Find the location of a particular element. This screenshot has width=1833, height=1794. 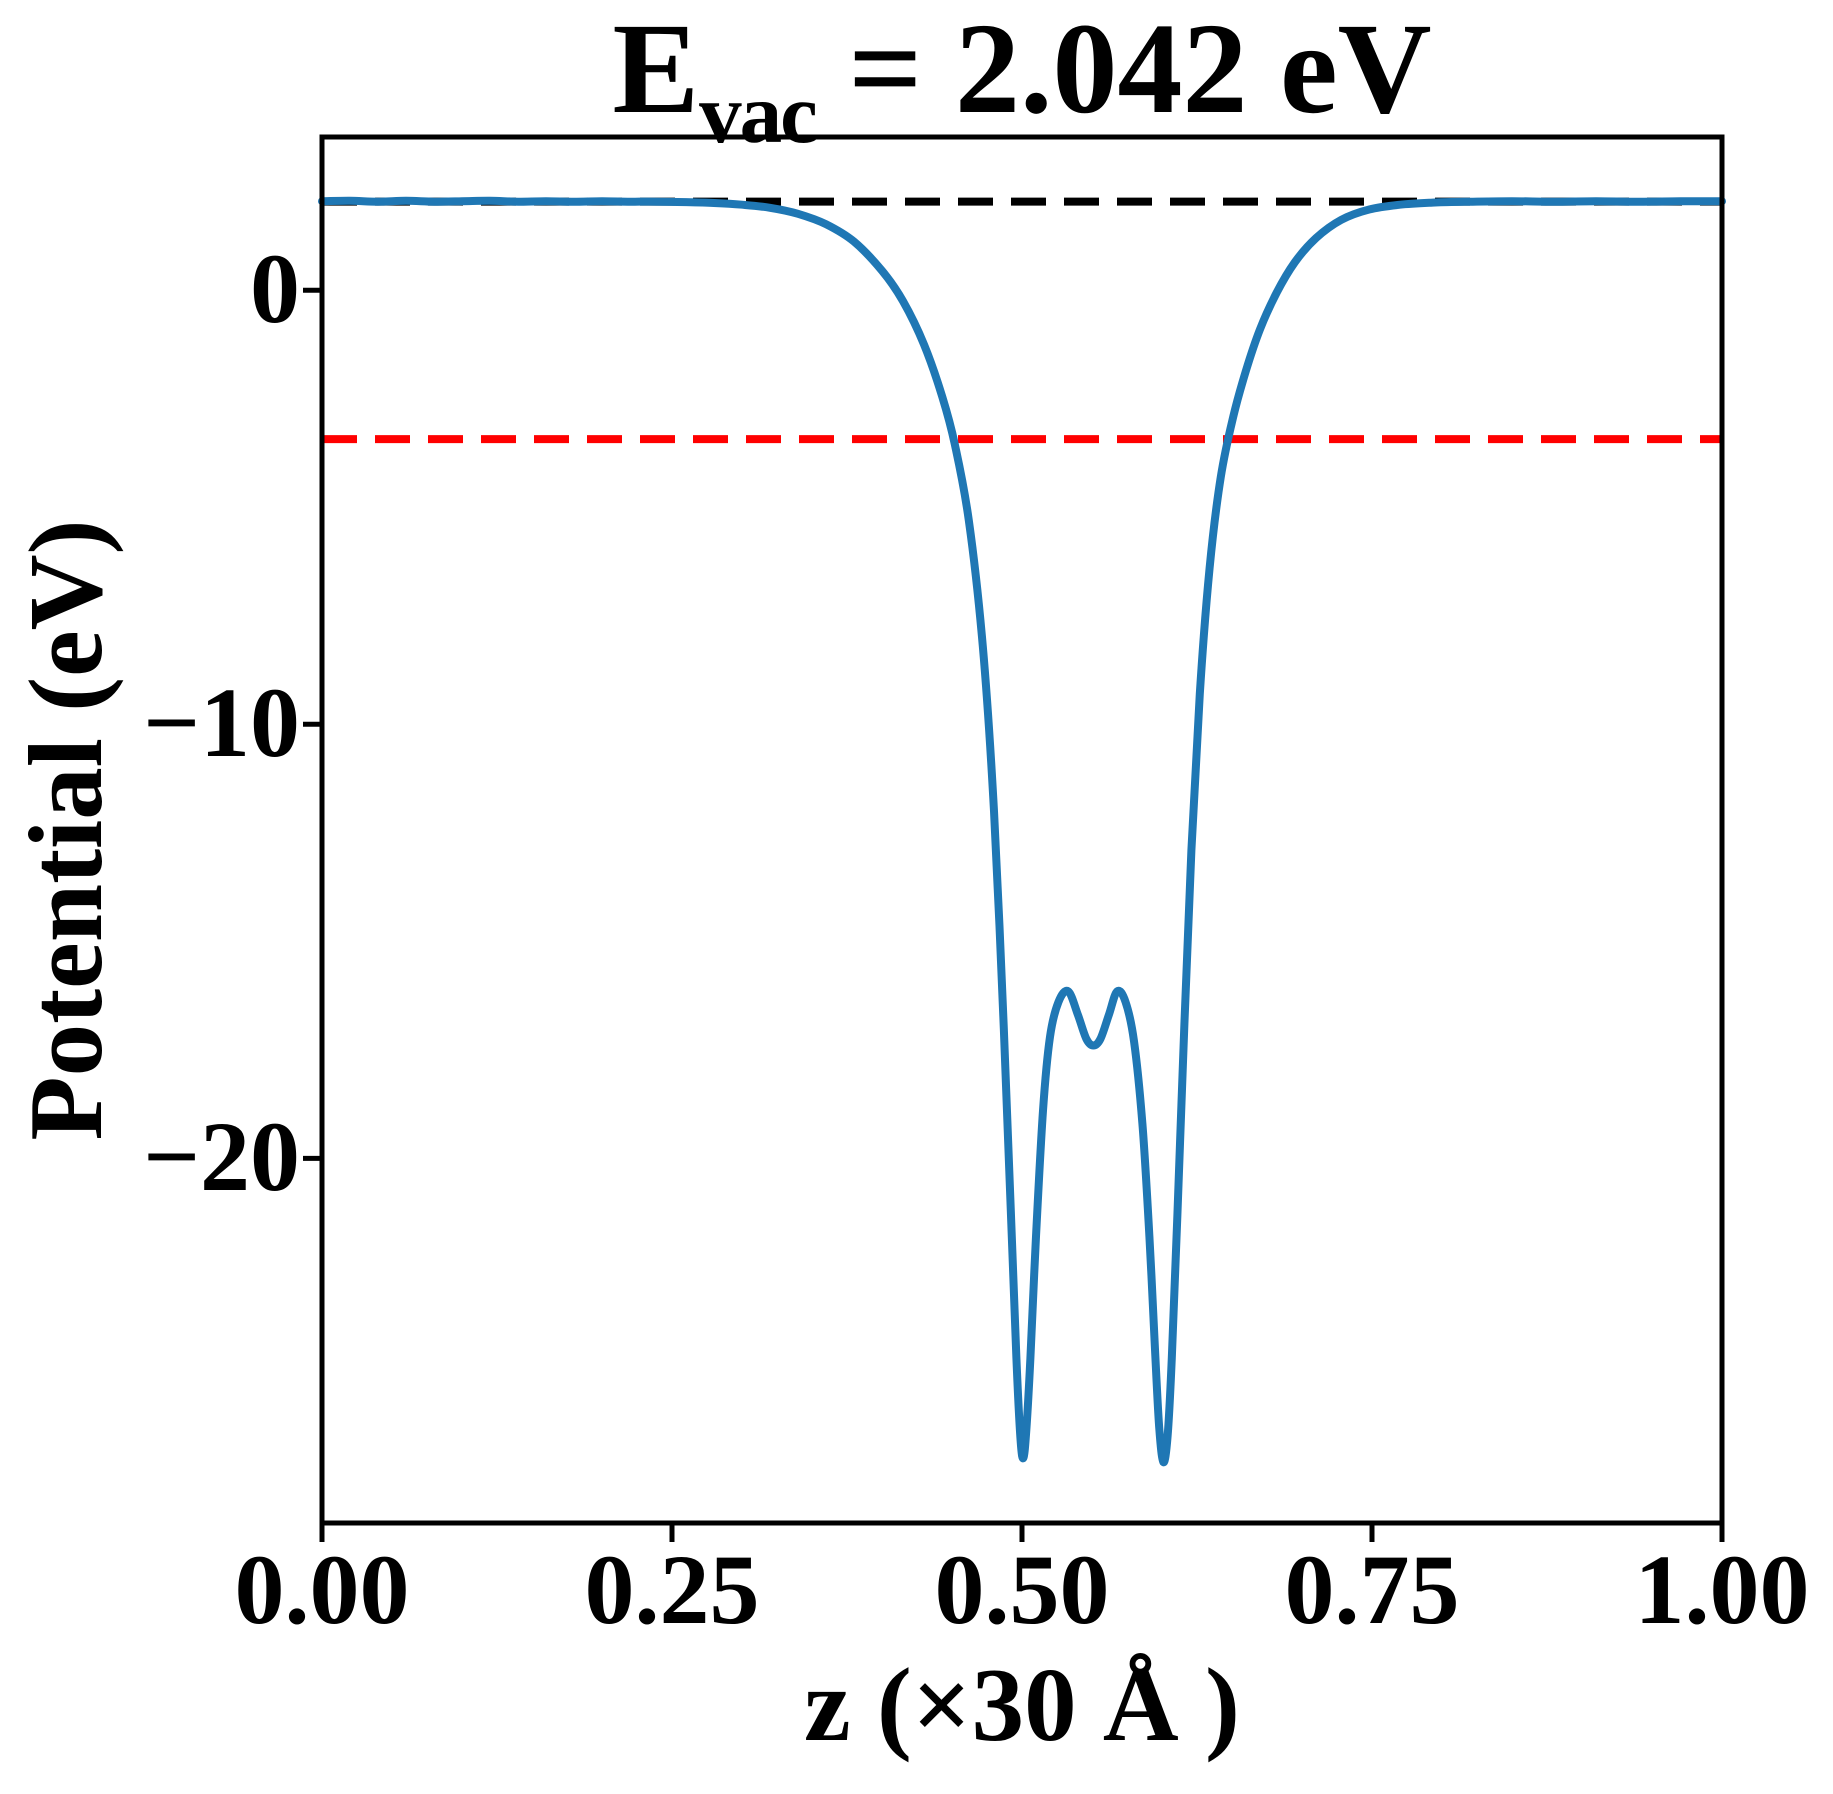

title-subscript: vac is located at coordinates (758, 114).